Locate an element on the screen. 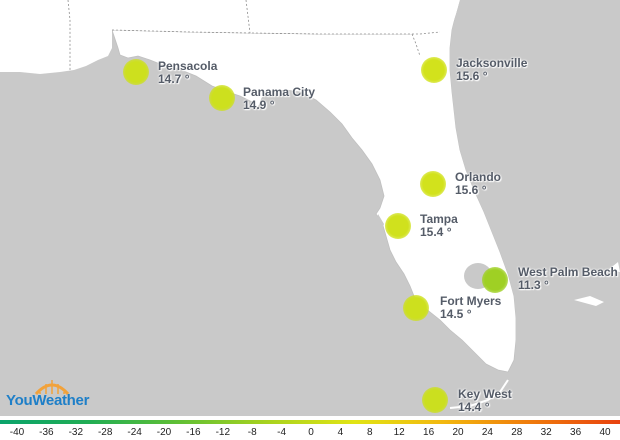 Image resolution: width=620 pixels, height=440 pixels. scale-tick-label: 40 is located at coordinates (605, 432).